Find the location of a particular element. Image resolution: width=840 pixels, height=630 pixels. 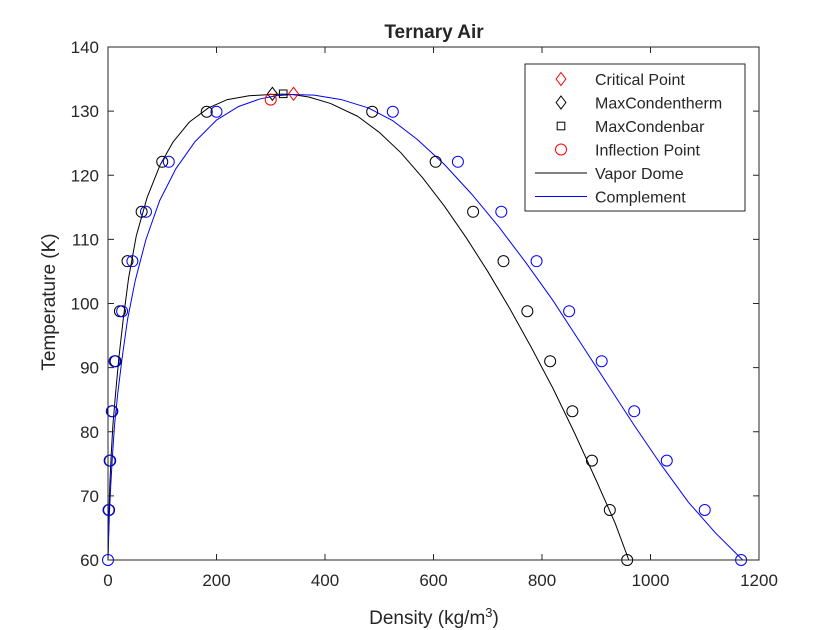

y-tick-label: 60 is located at coordinates (89, 560).